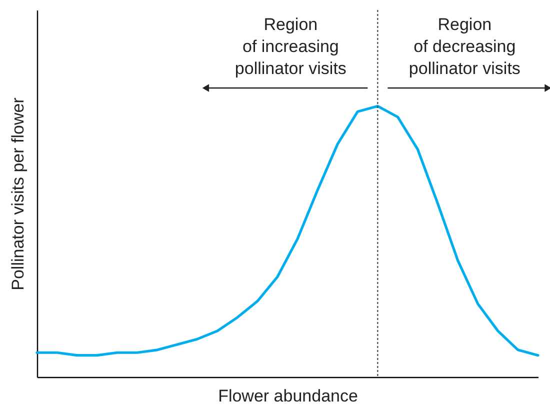 This screenshot has width=550, height=406. What do you see at coordinates (18, 193) in the screenshot?
I see `y-axis-title: Pollinator visits per flower` at bounding box center [18, 193].